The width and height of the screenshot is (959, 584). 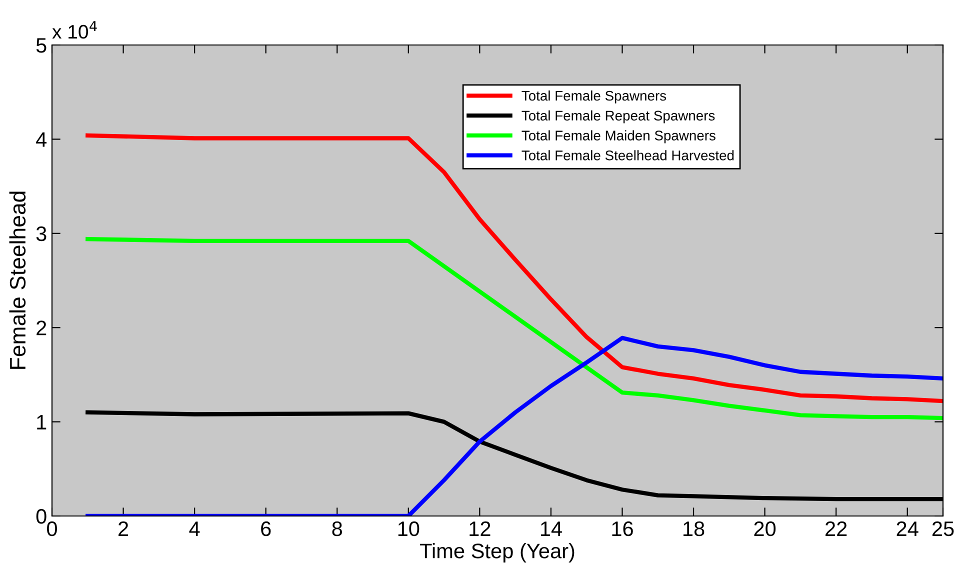 What do you see at coordinates (618, 117) in the screenshot?
I see `legend-label: Total Female Repeat Spawners` at bounding box center [618, 117].